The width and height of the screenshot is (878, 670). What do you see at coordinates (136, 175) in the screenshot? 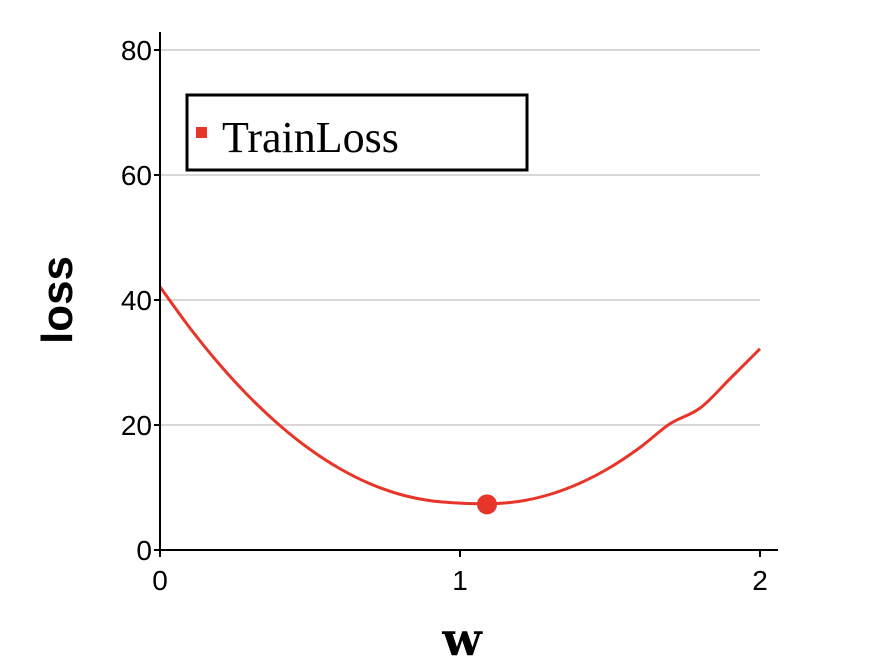
I see `y-tick-label-60: 60` at bounding box center [136, 175].